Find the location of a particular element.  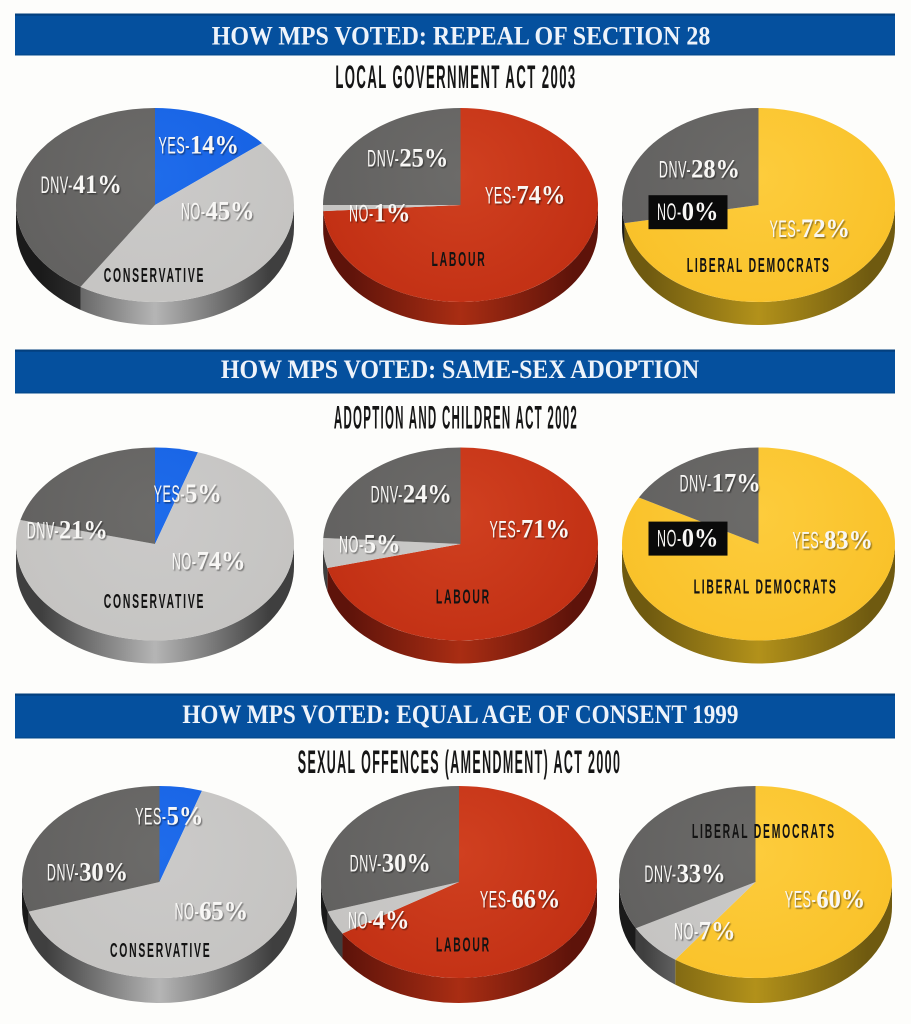

svg-text:HOW MPS VOTED: SAME-SEX ADOPTI: HOW MPS VOTED: SAME-SEX ADOPTION is located at coordinates (460, 370).